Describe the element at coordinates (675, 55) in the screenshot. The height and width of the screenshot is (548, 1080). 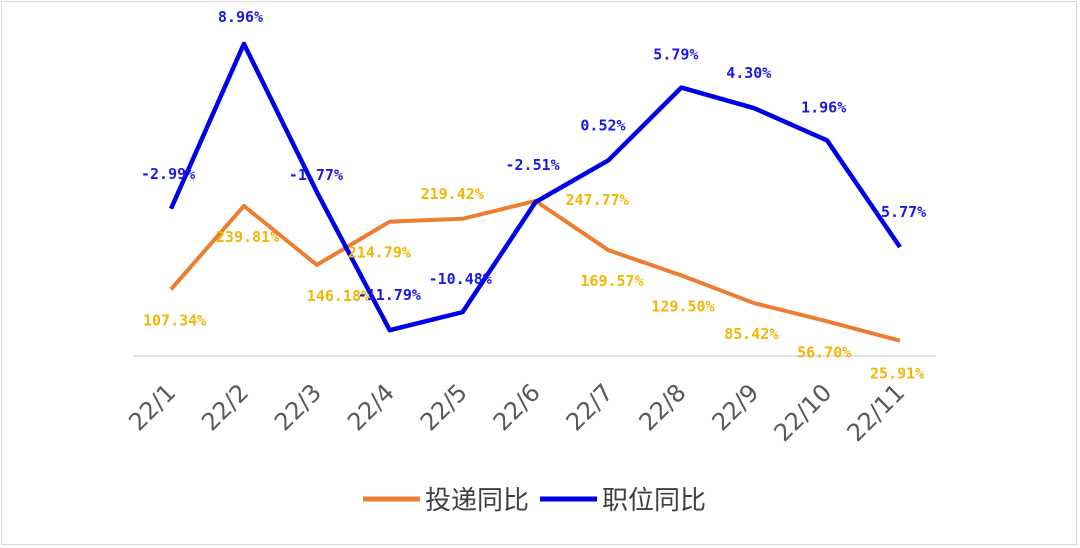
I see `data-label-series-1: 5.79%` at that location.